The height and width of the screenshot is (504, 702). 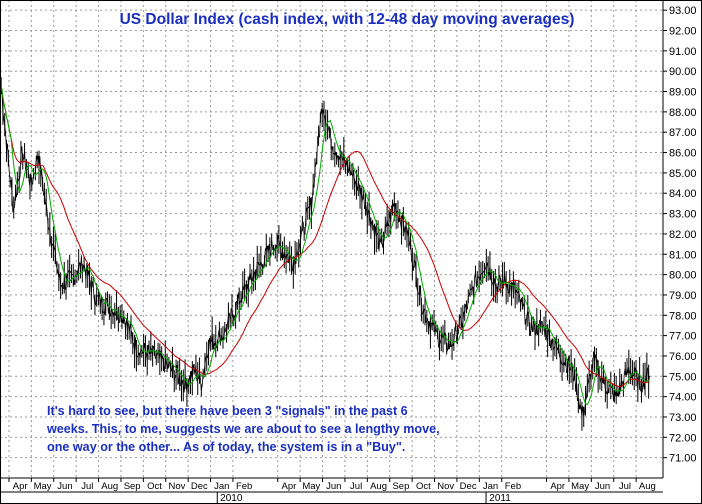 I want to click on y-tick-label: 83.00, so click(x=683, y=215).